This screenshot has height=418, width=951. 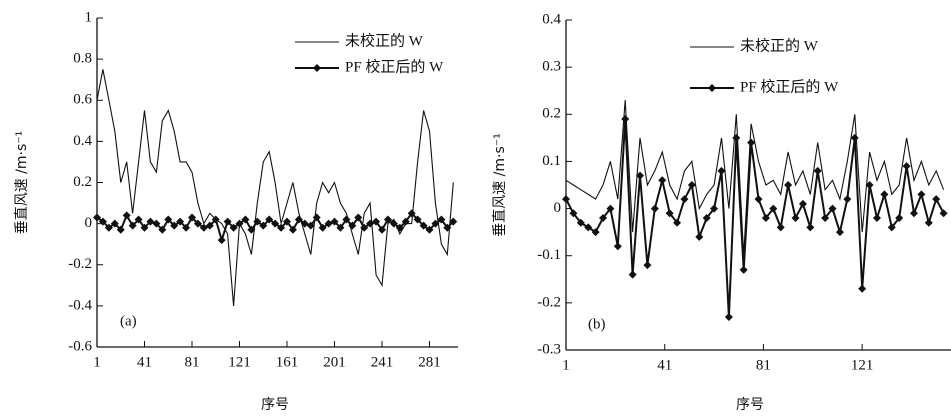 I want to click on x-tick-label: 1, so click(x=566, y=365).